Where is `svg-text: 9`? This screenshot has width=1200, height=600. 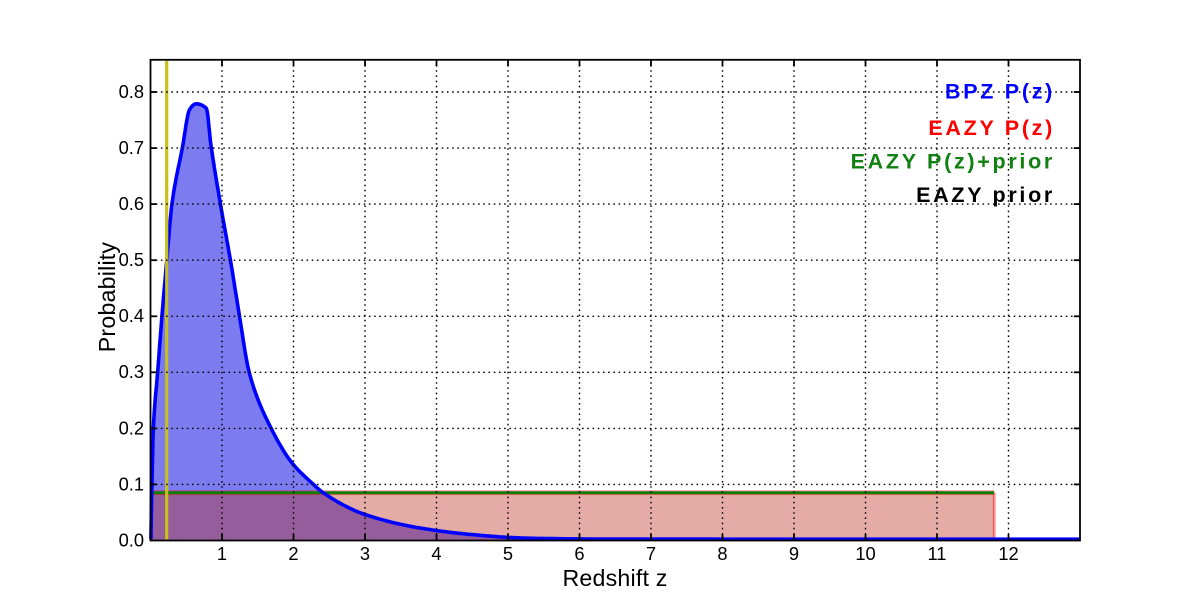
svg-text: 9 is located at coordinates (794, 553).